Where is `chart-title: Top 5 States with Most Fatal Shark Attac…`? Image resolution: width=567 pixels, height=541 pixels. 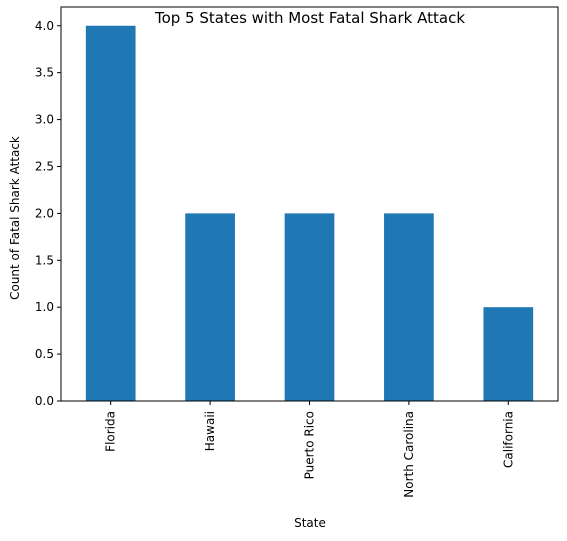
chart-title: Top 5 States with Most Fatal Shark Attac… is located at coordinates (309, 18).